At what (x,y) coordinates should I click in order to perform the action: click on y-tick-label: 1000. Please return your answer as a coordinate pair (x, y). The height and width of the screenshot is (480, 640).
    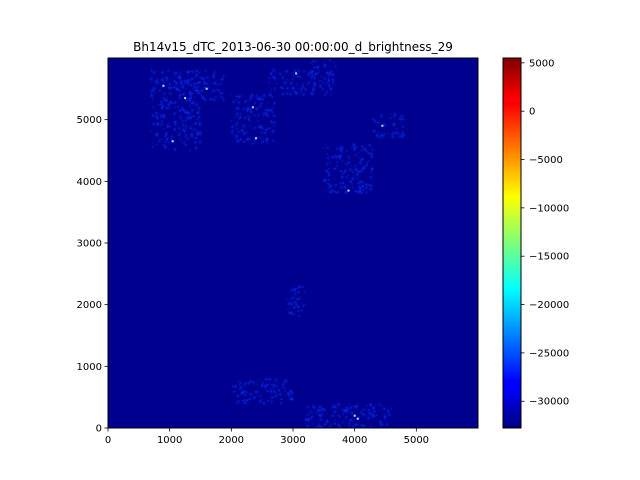
    Looking at the image, I should click on (89, 367).